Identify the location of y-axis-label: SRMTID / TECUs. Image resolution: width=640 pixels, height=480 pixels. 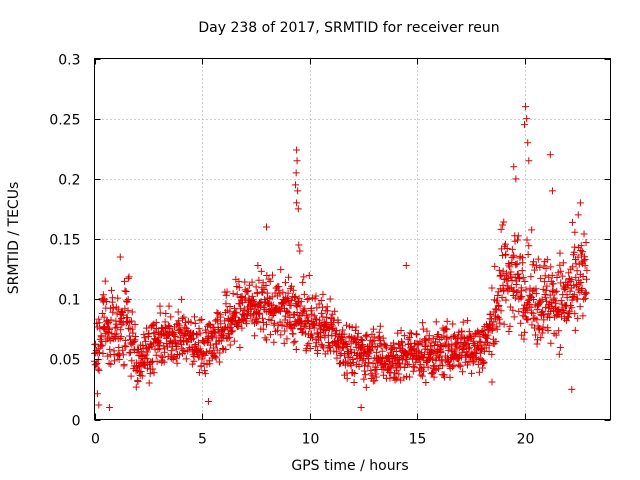
(14, 238).